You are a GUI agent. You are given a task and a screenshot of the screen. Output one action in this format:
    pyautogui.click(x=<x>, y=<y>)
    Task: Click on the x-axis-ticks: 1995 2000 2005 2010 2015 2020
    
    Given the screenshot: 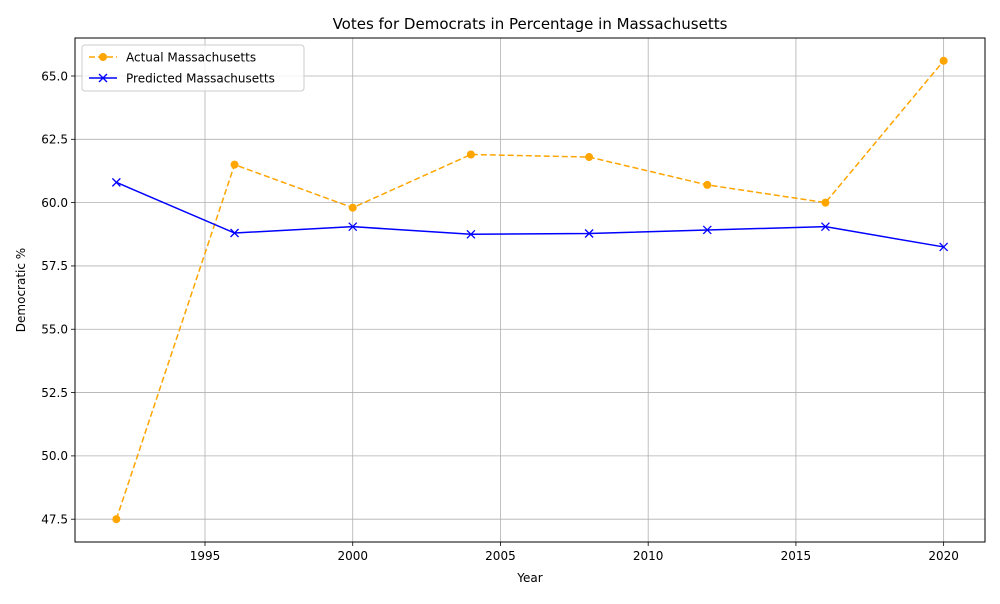 What is the action you would take?
    pyautogui.click(x=574, y=552)
    